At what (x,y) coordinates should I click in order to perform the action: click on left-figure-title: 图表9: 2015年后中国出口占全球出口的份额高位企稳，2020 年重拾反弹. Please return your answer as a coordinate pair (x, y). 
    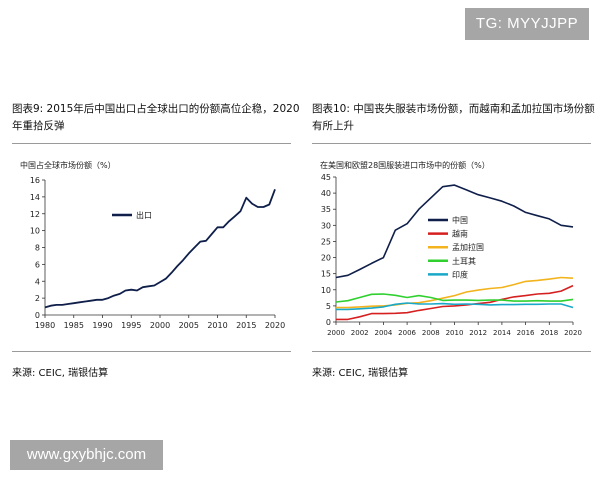
    Looking at the image, I should click on (156, 118).